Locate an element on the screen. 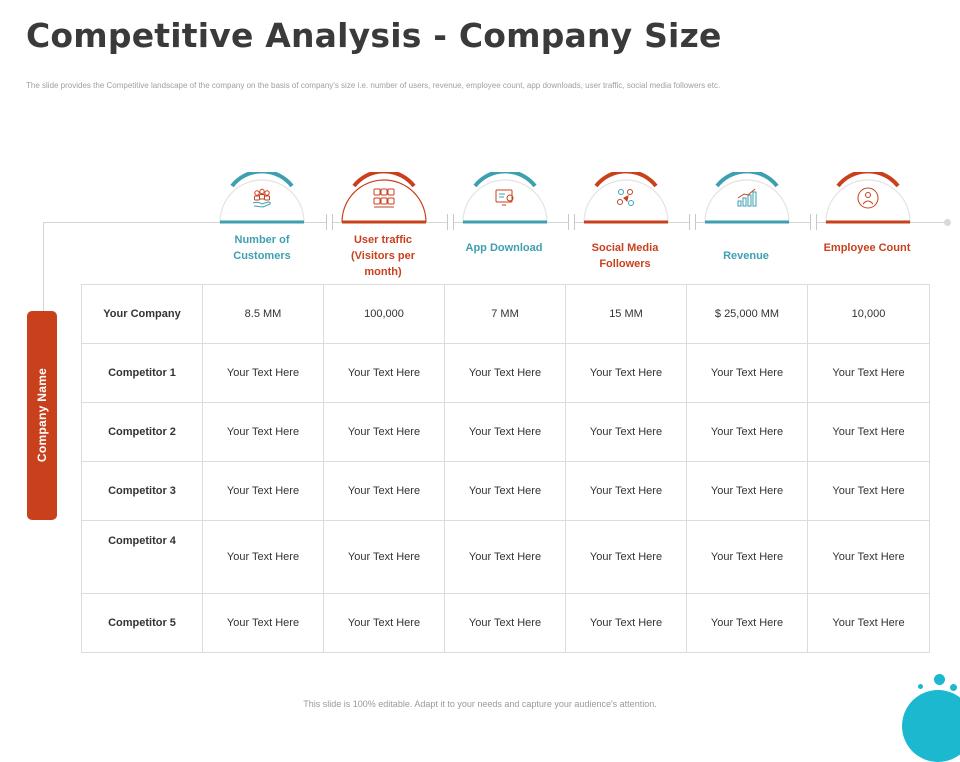 This screenshot has width=960, height=762. employee-badge is located at coordinates (868, 198).